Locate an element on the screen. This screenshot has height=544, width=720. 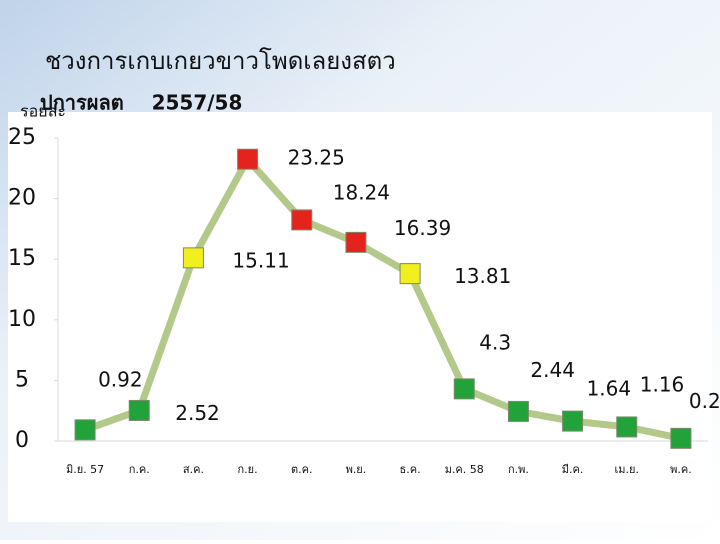
data-label: 18.24 is located at coordinates (361, 192).